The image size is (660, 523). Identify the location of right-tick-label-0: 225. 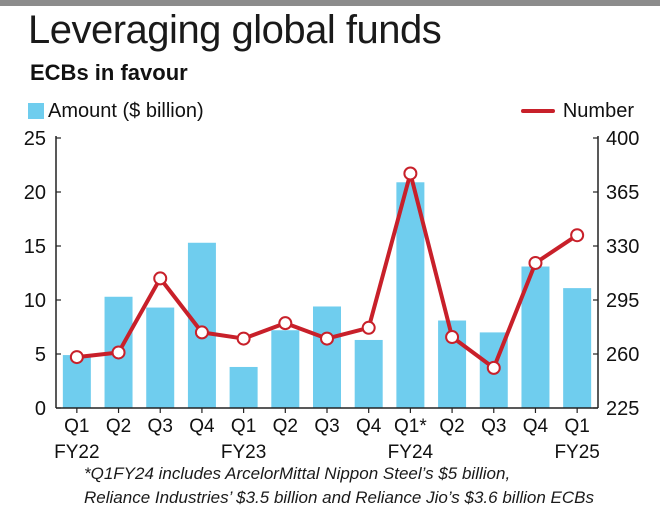
(622, 409).